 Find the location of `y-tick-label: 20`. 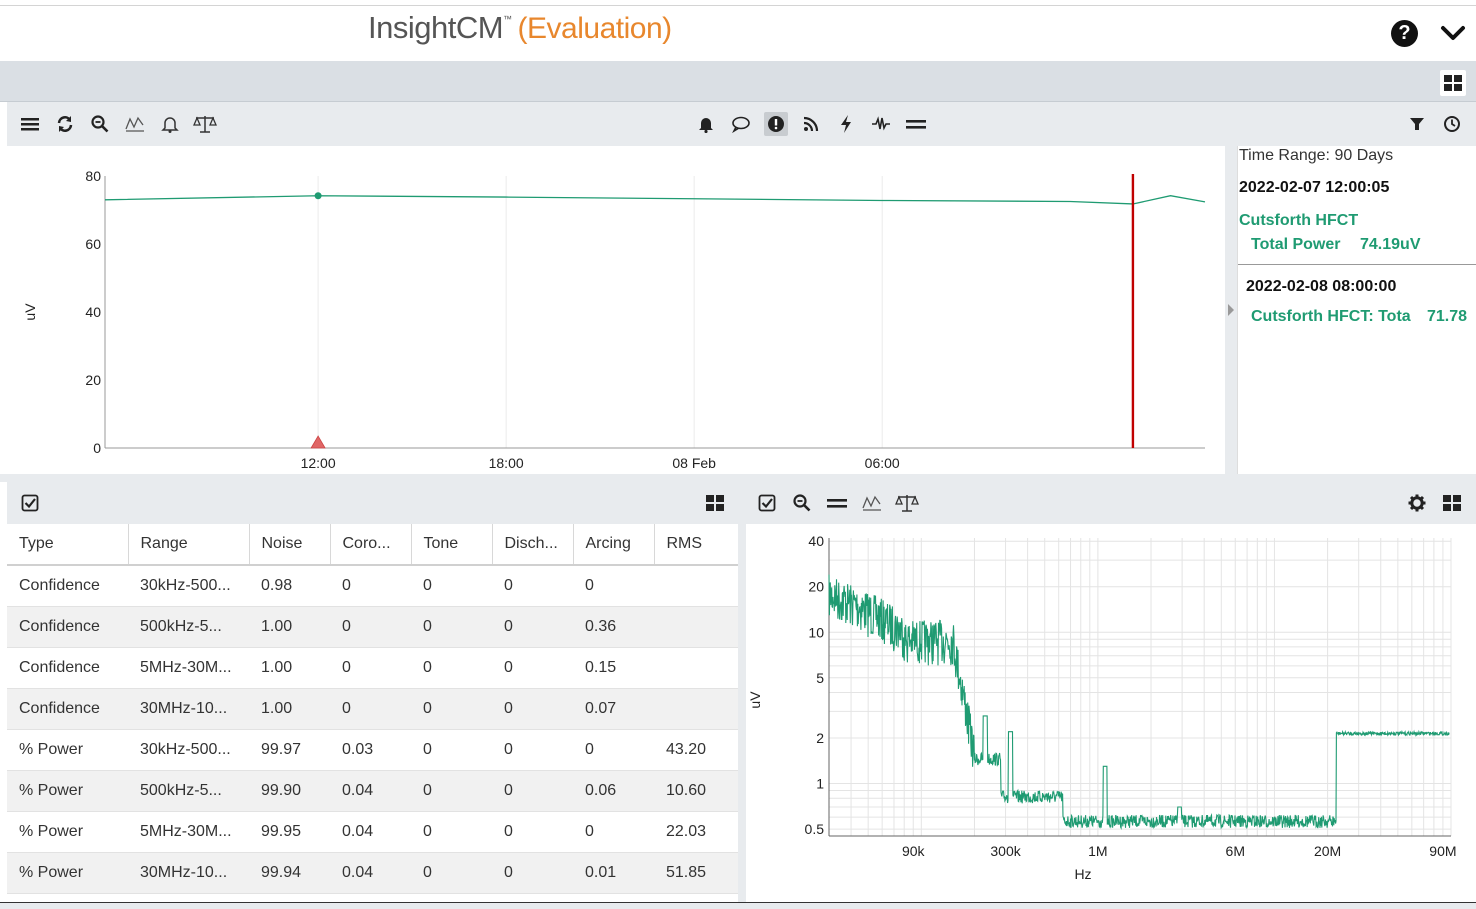

y-tick-label: 20 is located at coordinates (816, 587).